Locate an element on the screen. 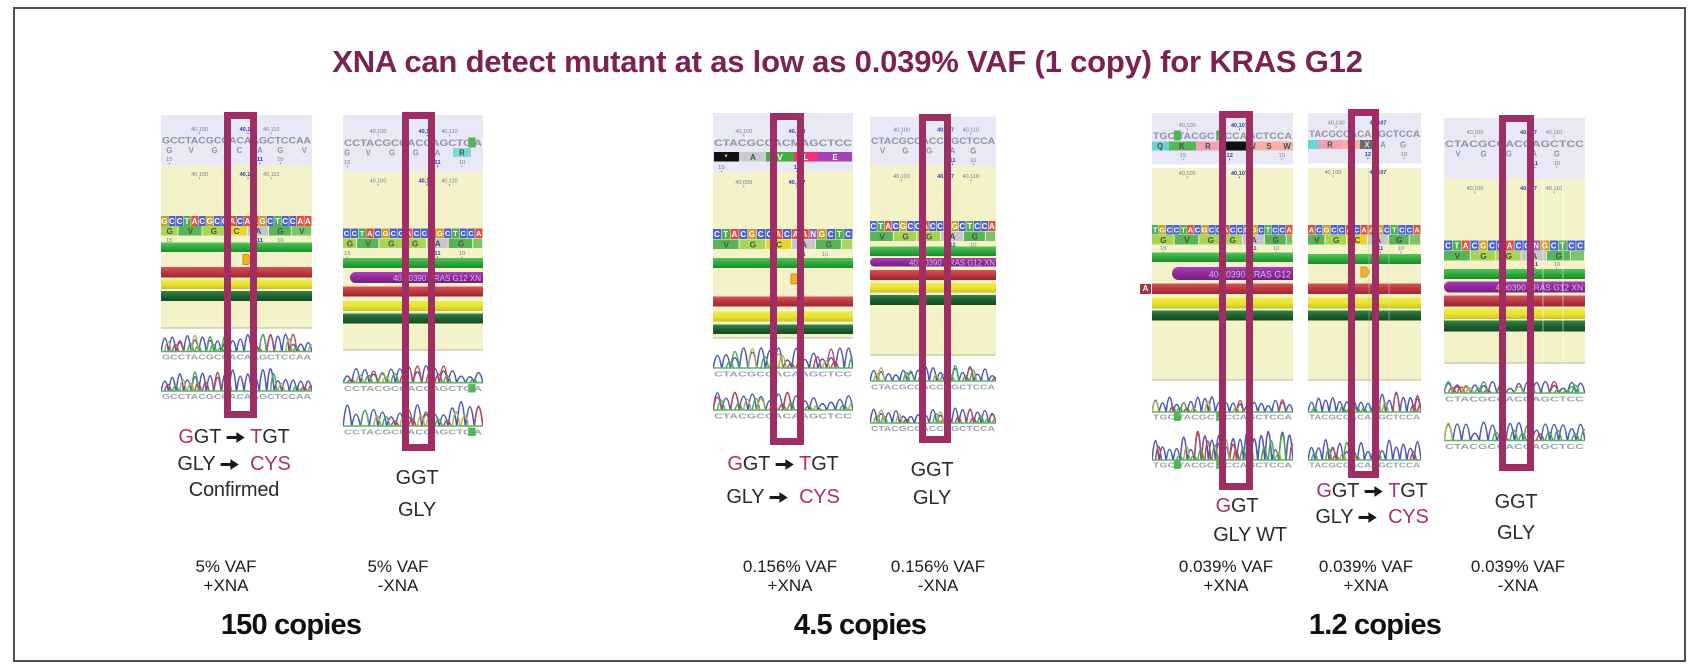 This screenshot has height=670, width=1695. svg-text: CTACGCCACCAGCTCC is located at coordinates (1515, 144).